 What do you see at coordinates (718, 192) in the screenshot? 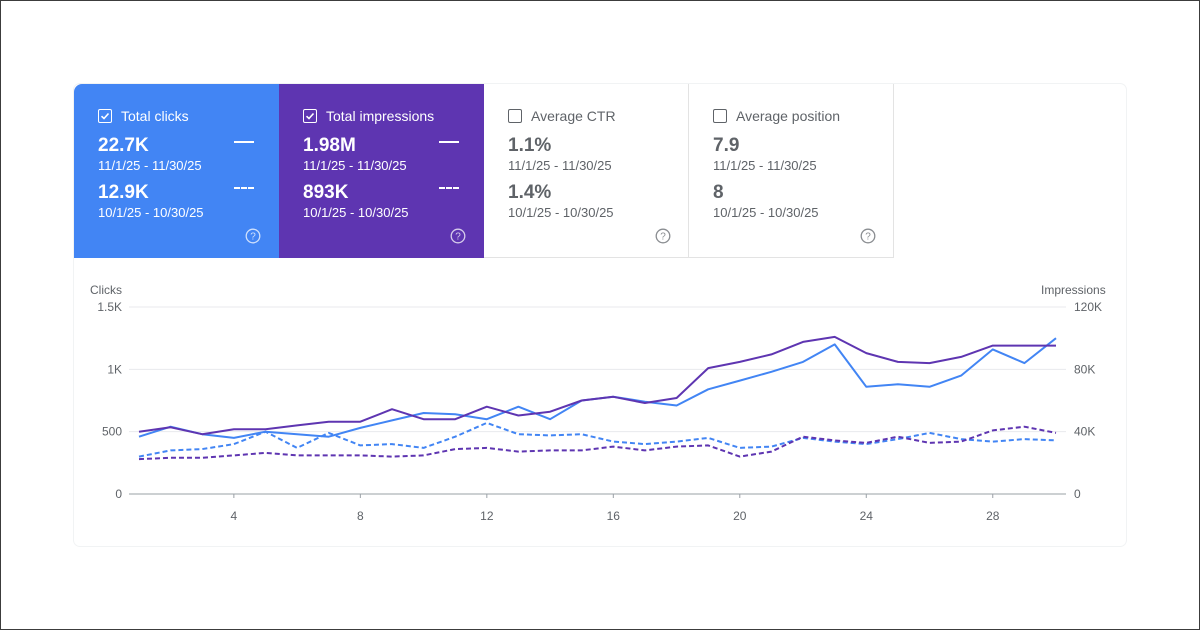
I see `value-previous: 8` at bounding box center [718, 192].